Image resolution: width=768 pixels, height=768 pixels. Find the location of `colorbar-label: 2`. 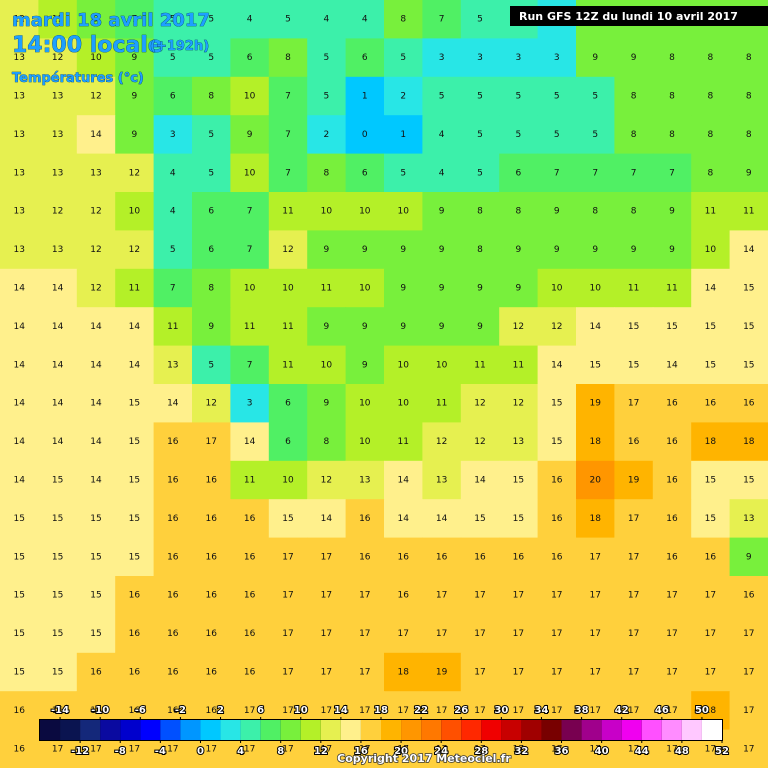

colorbar-label: 2 is located at coordinates (220, 710).